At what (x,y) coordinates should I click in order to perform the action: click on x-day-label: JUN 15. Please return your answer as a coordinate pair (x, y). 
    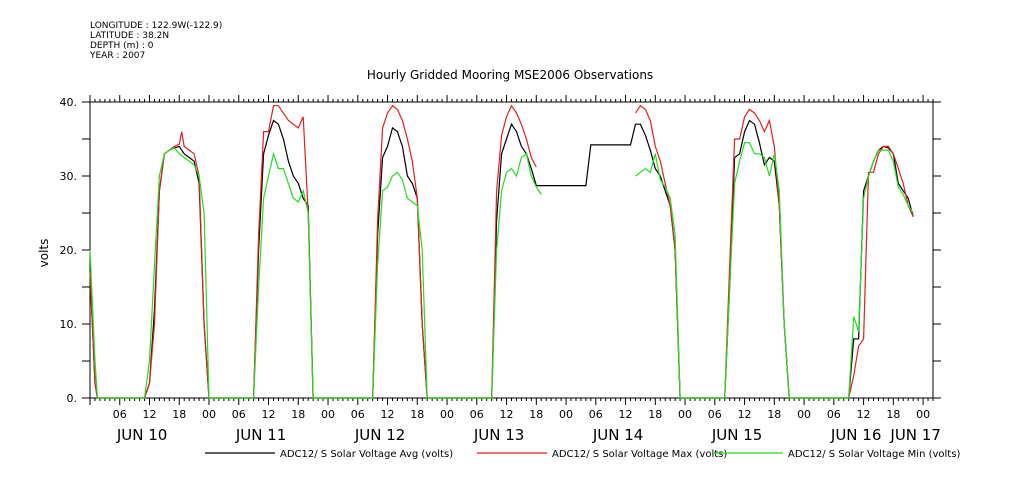
    Looking at the image, I should click on (736, 435).